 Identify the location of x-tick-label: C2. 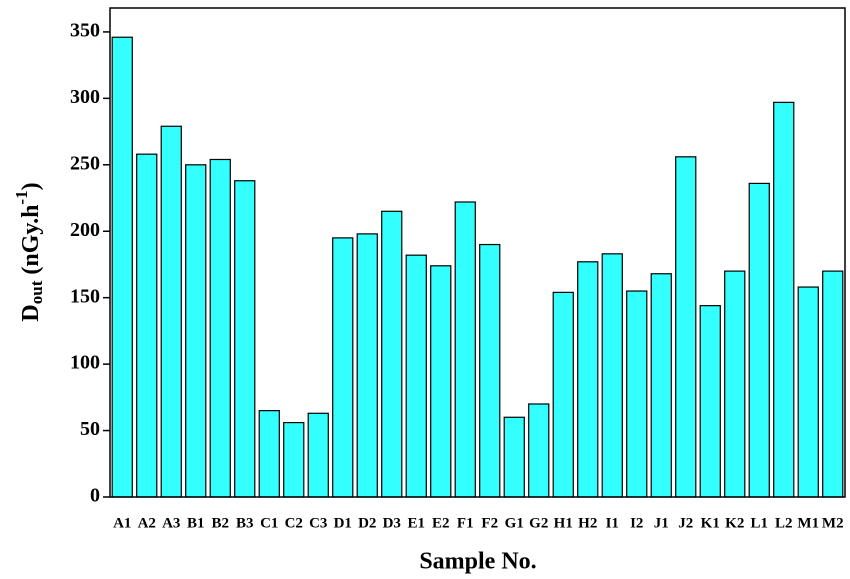
(294, 523).